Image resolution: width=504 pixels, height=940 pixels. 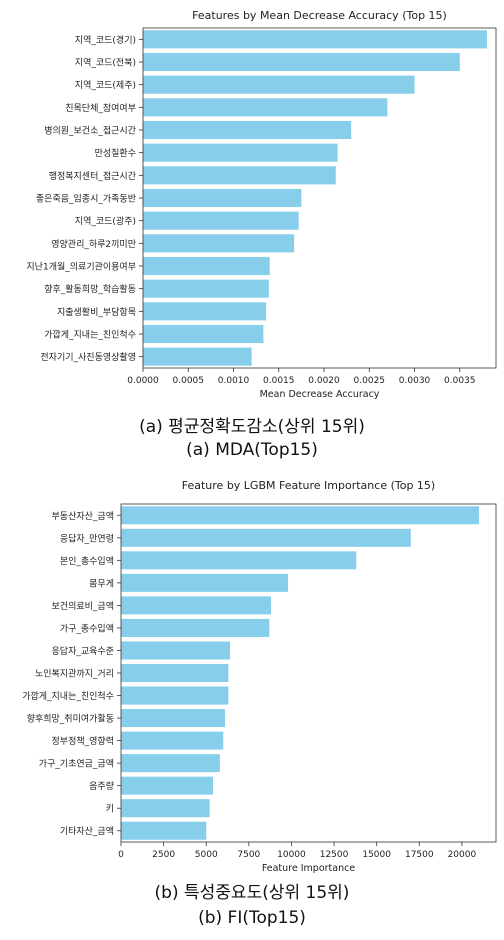 What do you see at coordinates (83, 516) in the screenshot?
I see `y-tick-label: 부동산자산_금액` at bounding box center [83, 516].